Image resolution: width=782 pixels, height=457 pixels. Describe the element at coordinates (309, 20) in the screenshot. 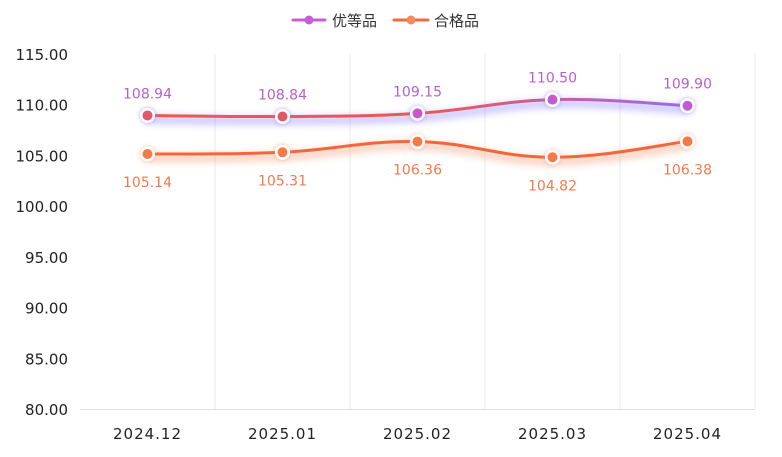

I see `legend-marker-premium` at that location.